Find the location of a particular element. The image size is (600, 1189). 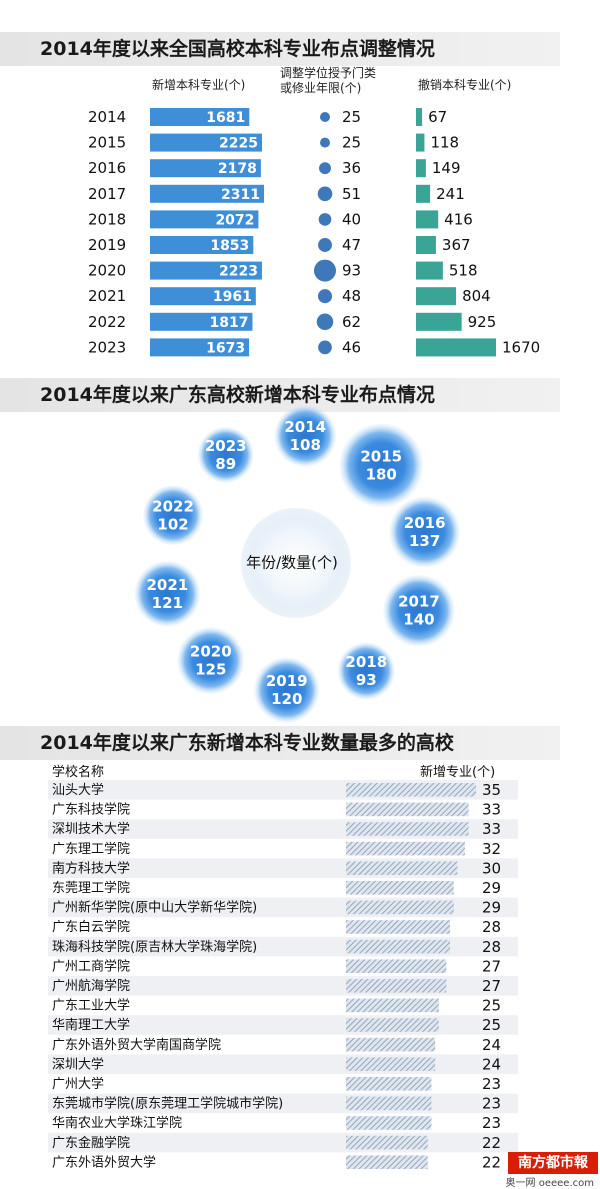

bubble-value: 140 is located at coordinates (418, 620).